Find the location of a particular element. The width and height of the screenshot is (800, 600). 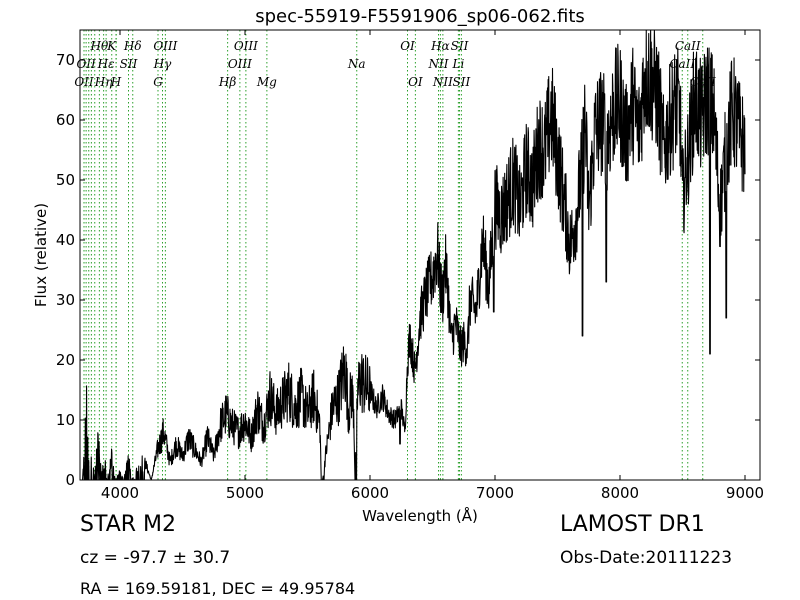

coordinates-label: RA = 169.59181, DEC = 49.95784 is located at coordinates (218, 588).